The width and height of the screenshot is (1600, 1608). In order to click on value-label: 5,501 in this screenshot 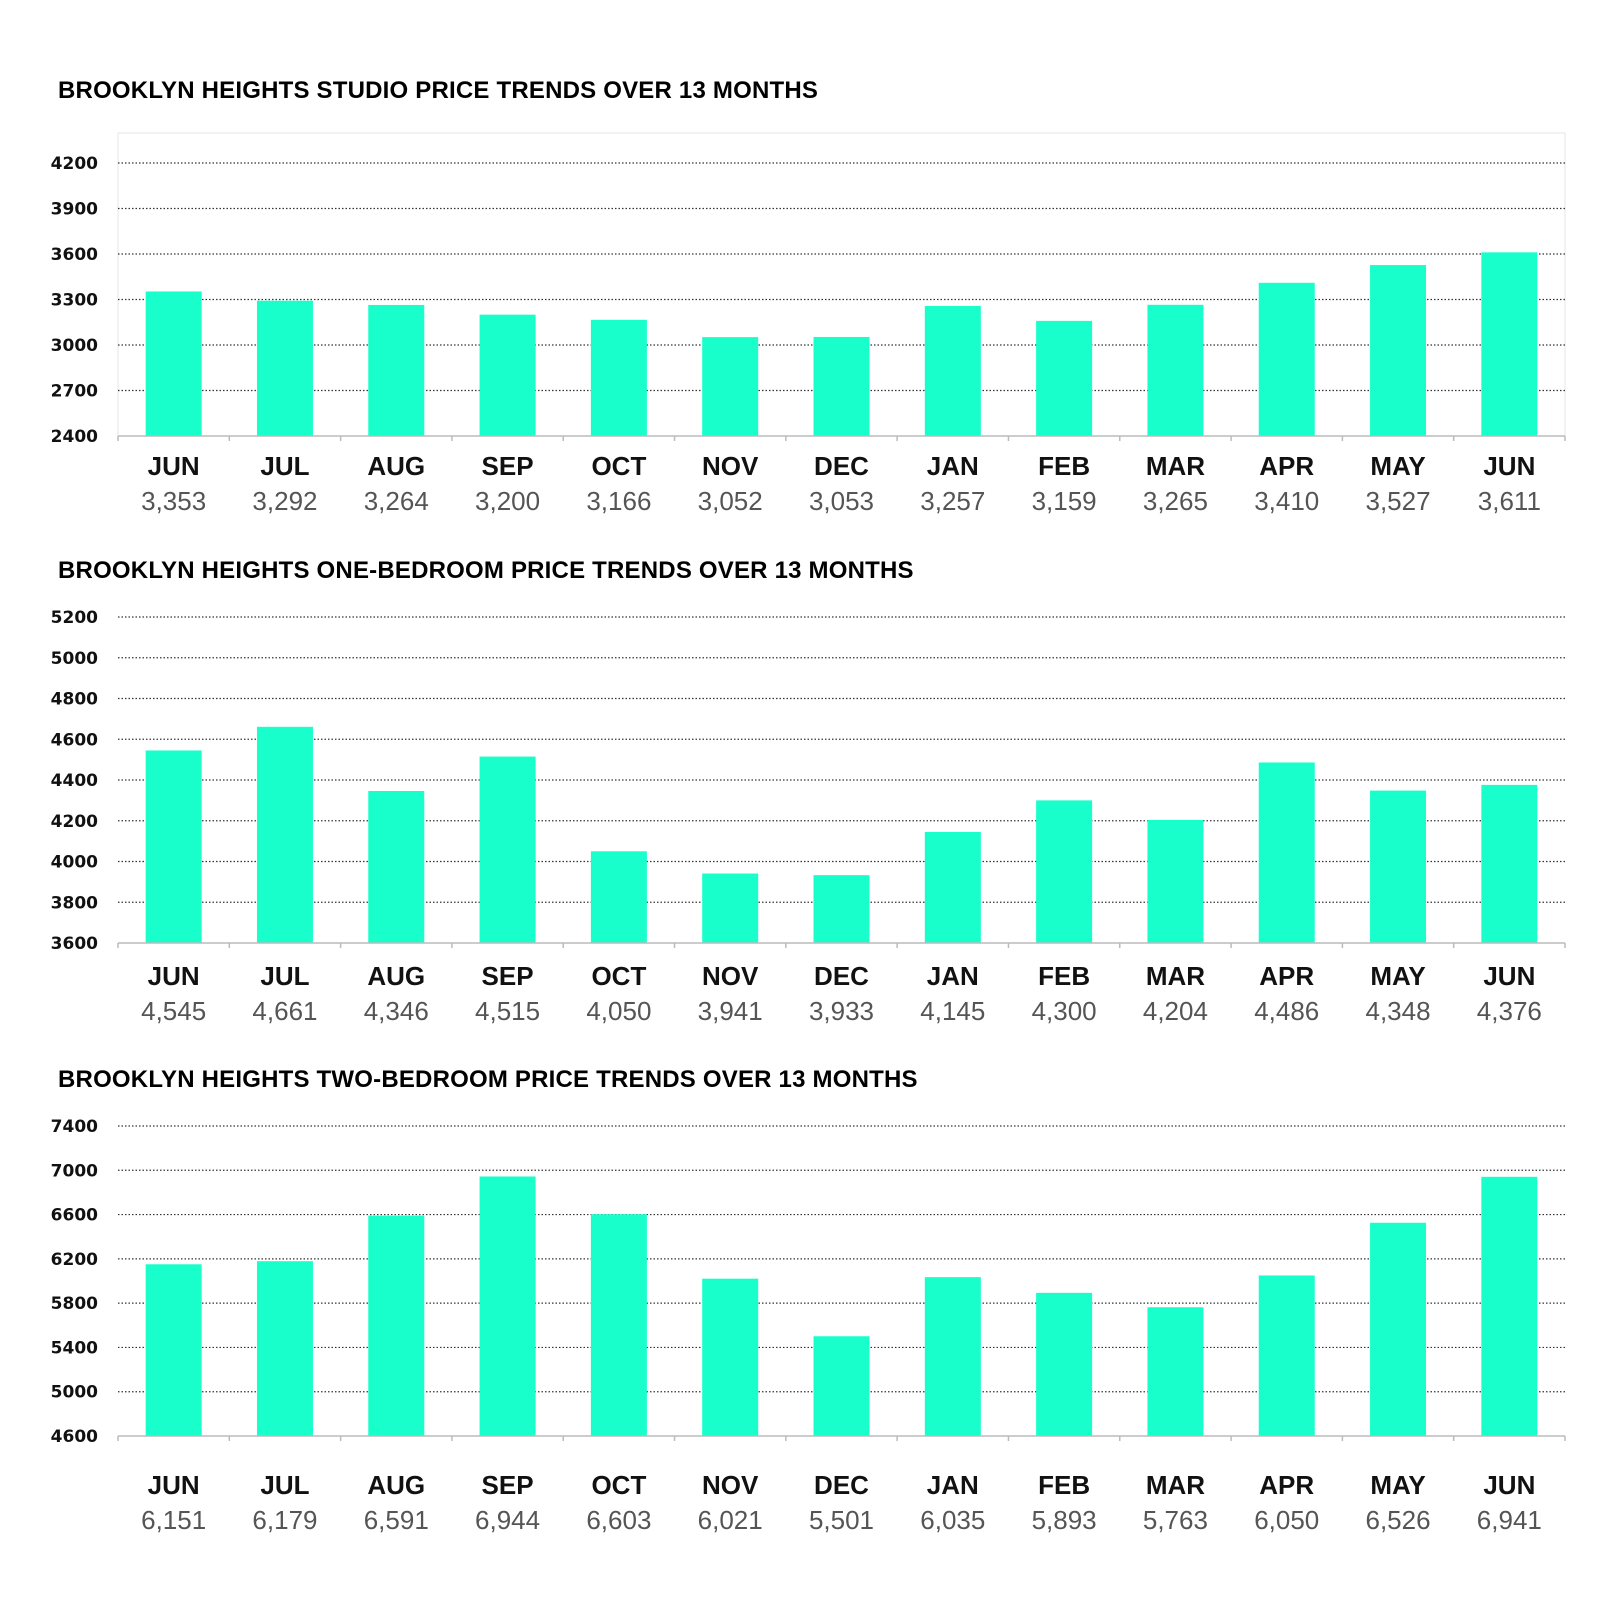, I will do `click(841, 1520)`.